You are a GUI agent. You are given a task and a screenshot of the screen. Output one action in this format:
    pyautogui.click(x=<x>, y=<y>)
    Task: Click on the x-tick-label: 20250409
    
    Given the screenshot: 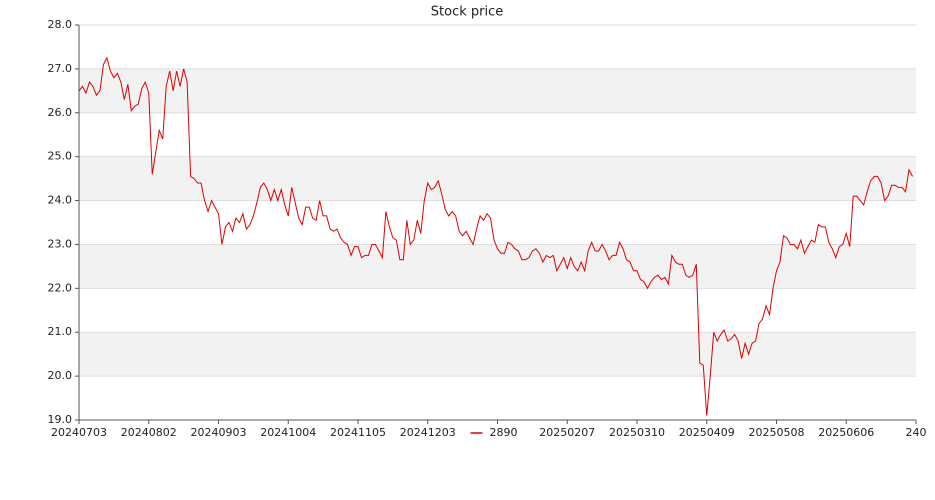 What is the action you would take?
    pyautogui.click(x=707, y=432)
    